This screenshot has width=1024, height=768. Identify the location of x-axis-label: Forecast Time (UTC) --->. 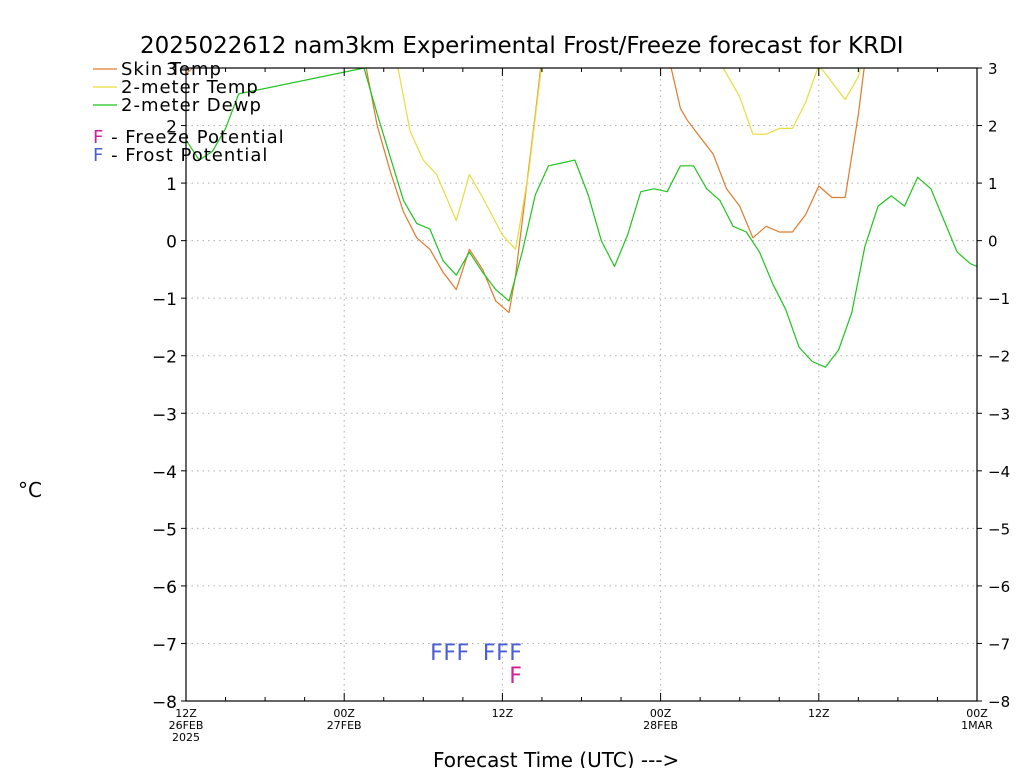
(556, 758).